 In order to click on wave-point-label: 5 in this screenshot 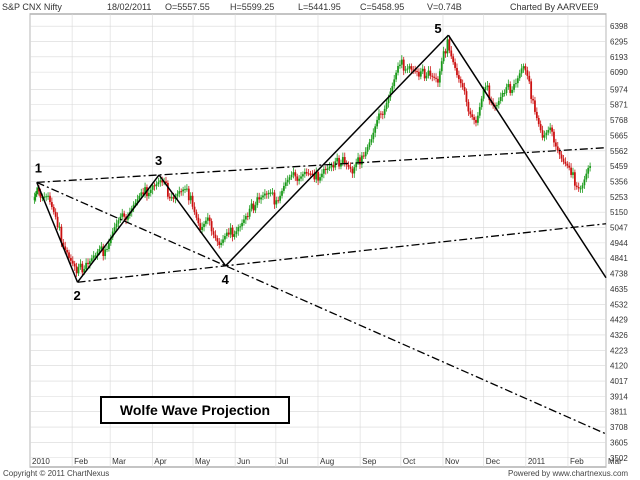, I will do `click(437, 28)`.